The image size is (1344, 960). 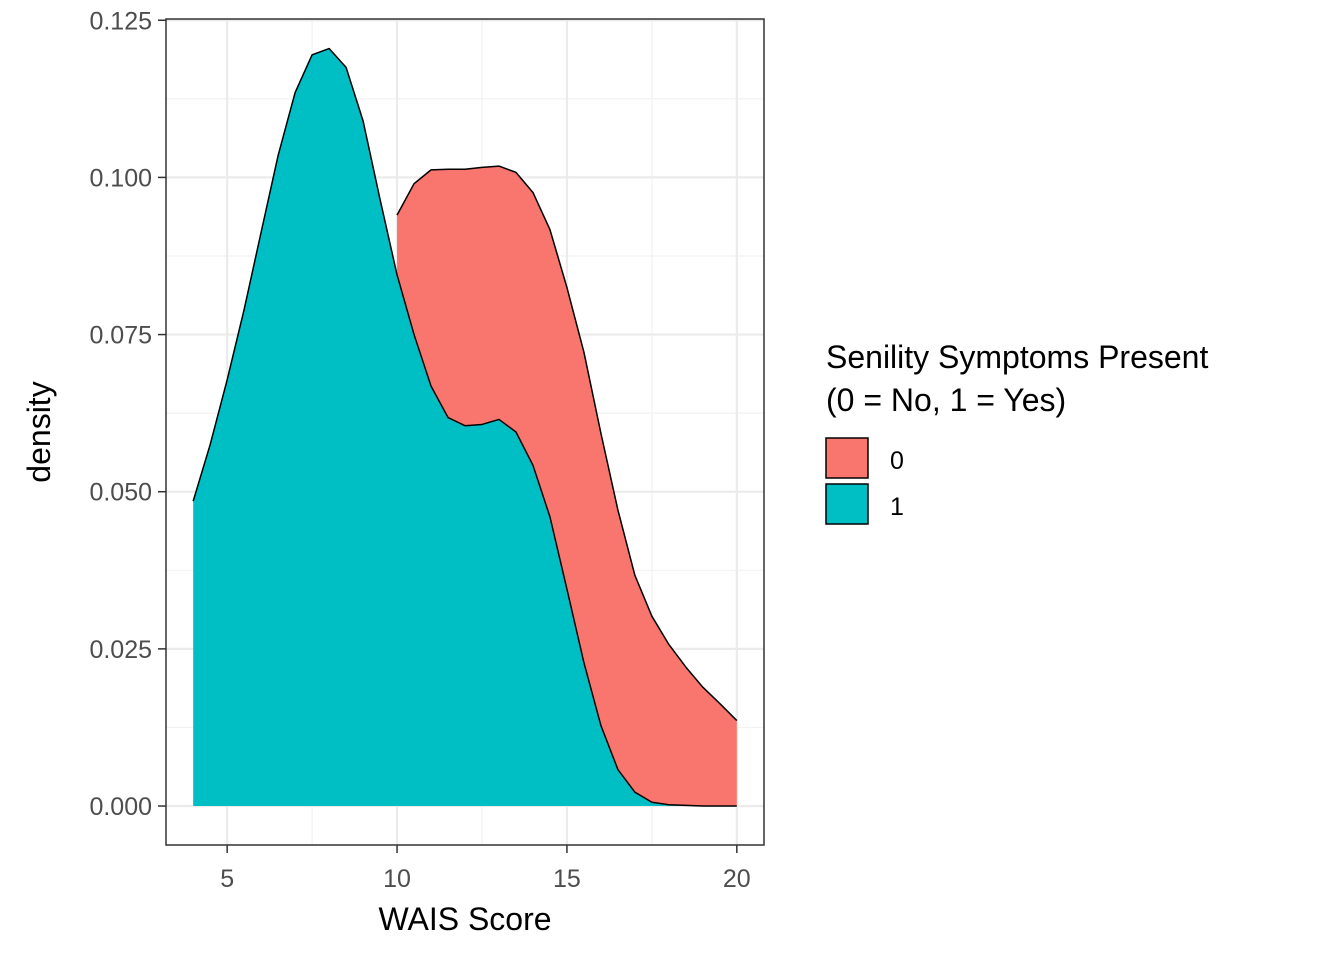 What do you see at coordinates (120, 414) in the screenshot?
I see `y-tick-labels: 0.000 0.025 0.050 0.075 0.100 0.125` at bounding box center [120, 414].